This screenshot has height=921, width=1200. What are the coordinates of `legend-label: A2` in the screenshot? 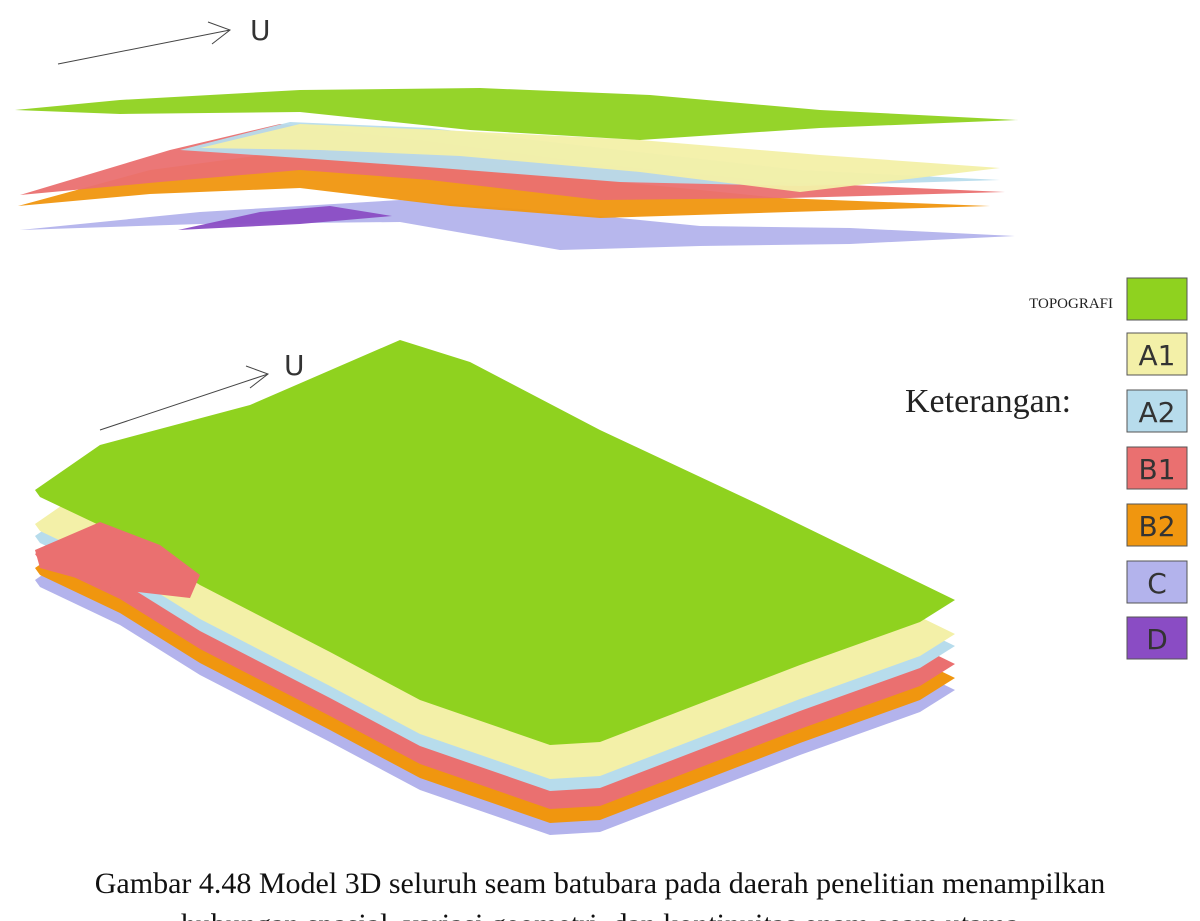 It's located at (1157, 412).